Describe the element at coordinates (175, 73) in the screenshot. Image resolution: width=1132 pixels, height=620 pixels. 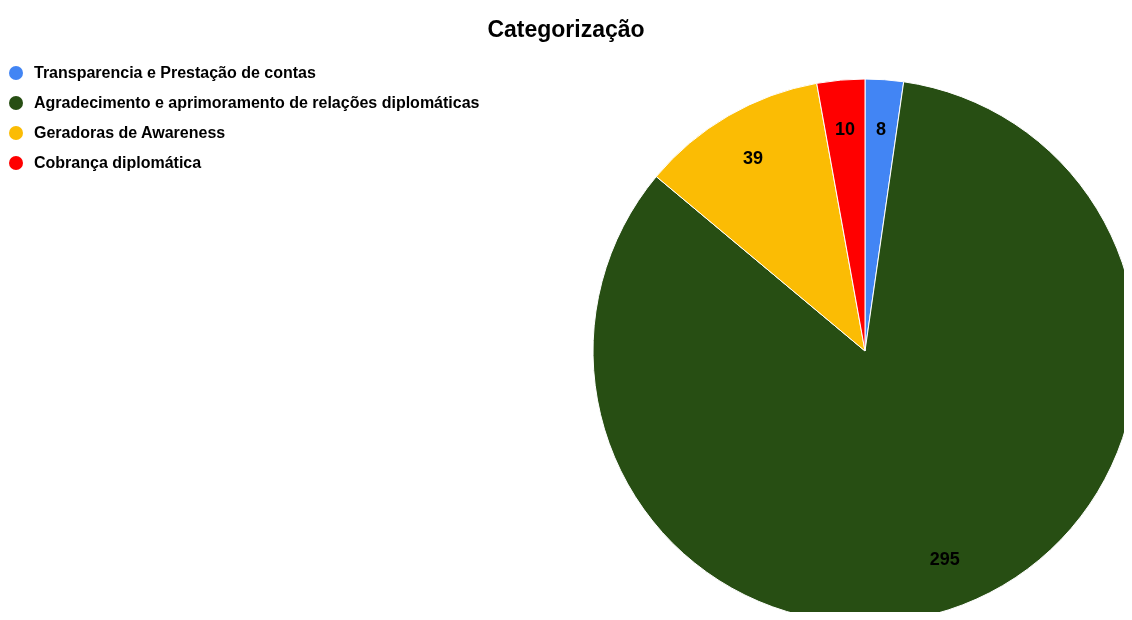
I see `legend-label: Transparencia e Prestação de contas` at that location.